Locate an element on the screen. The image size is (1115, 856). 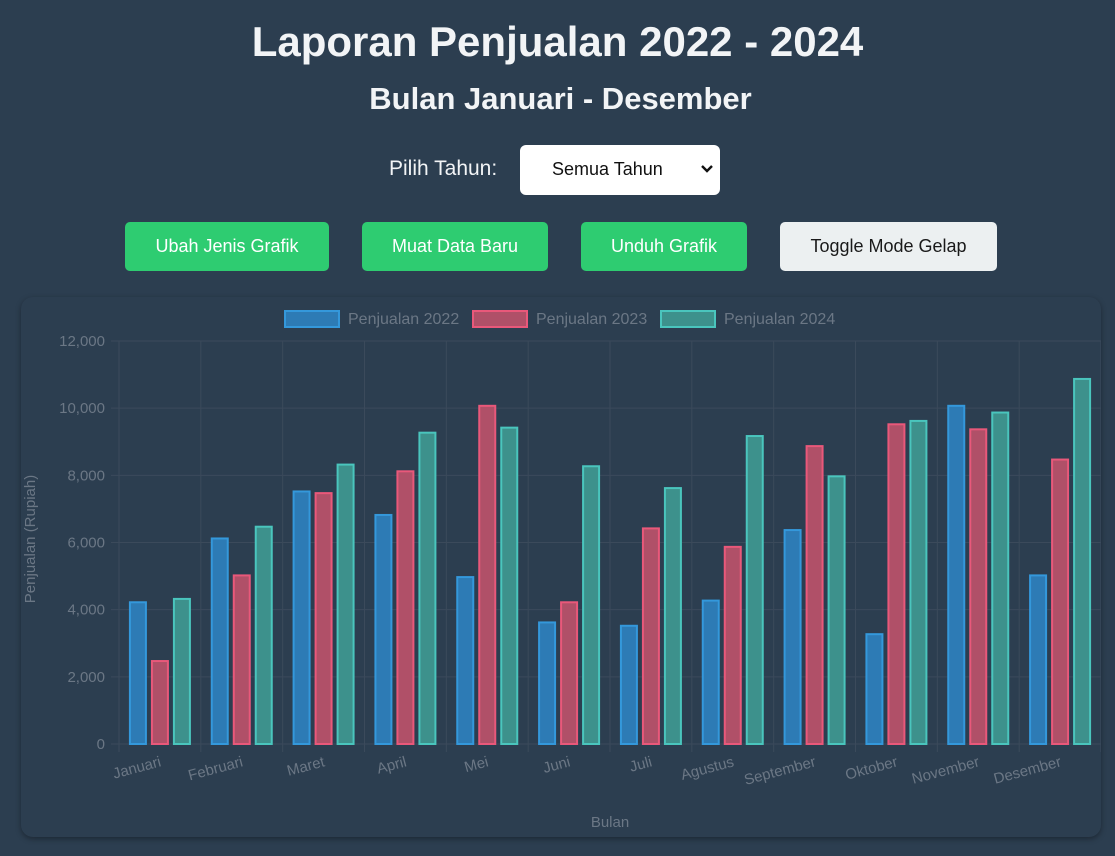
x-tick-label: September is located at coordinates (779, 770).